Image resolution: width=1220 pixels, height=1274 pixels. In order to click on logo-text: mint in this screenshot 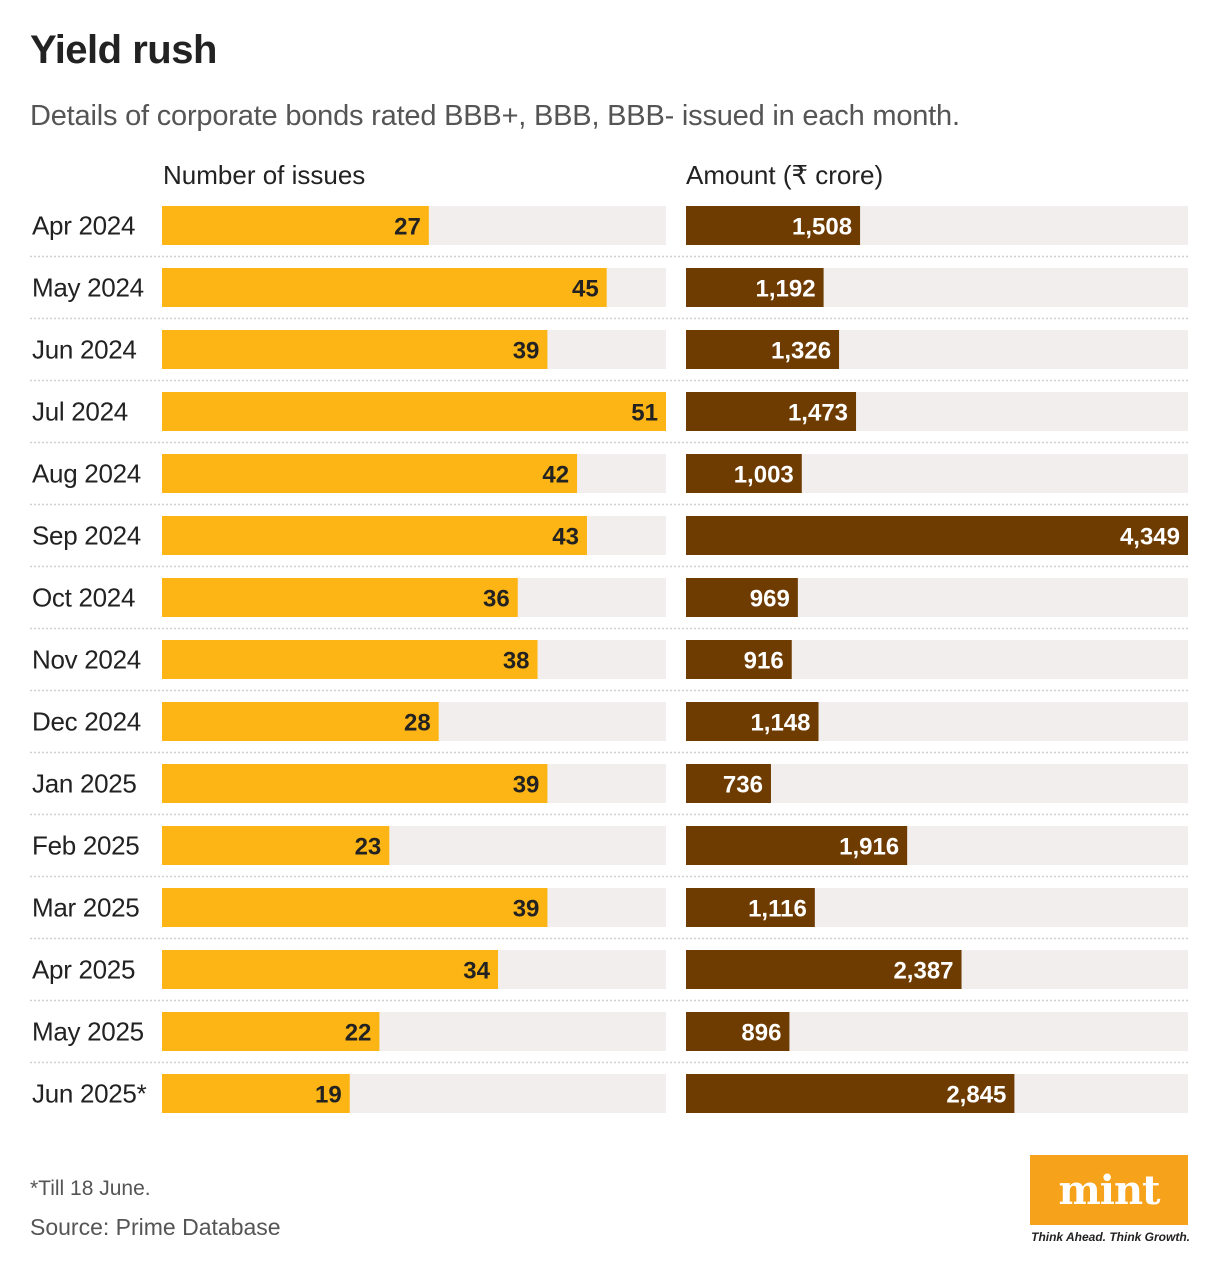, I will do `click(1109, 1190)`.